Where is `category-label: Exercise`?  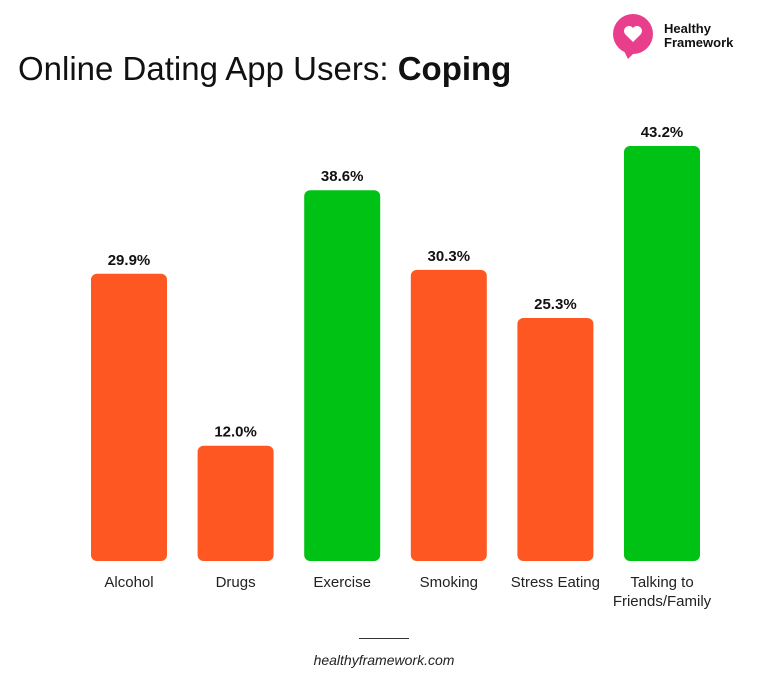 category-label: Exercise is located at coordinates (342, 582).